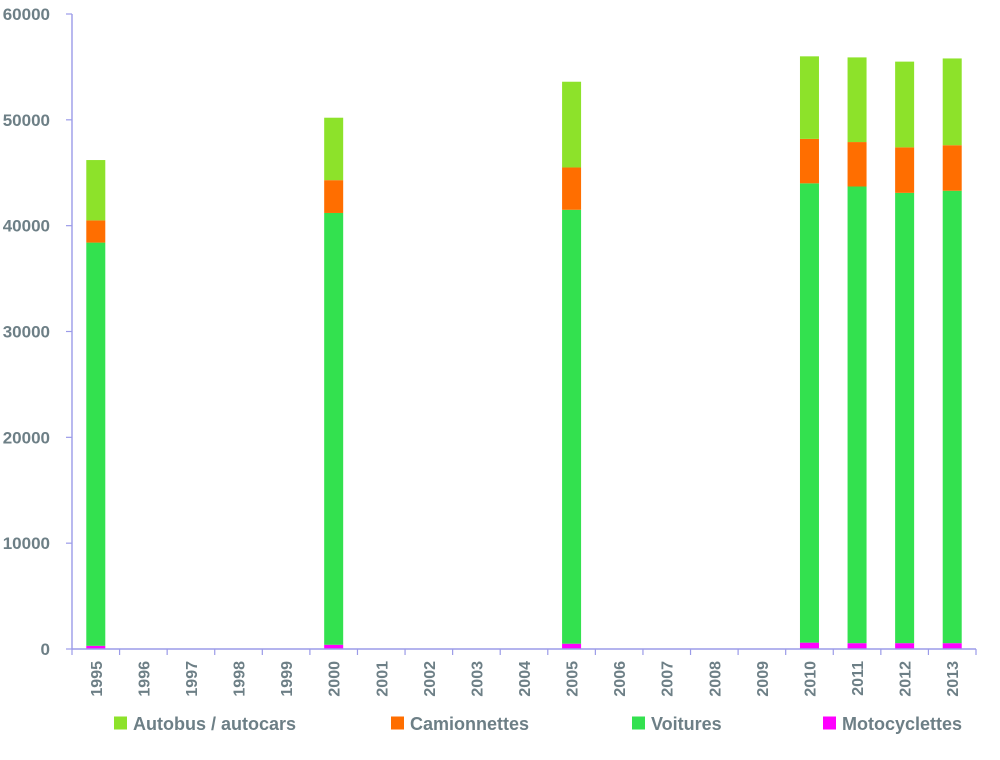 The height and width of the screenshot is (760, 1000). What do you see at coordinates (45, 649) in the screenshot?
I see `y-tick-label: 0` at bounding box center [45, 649].